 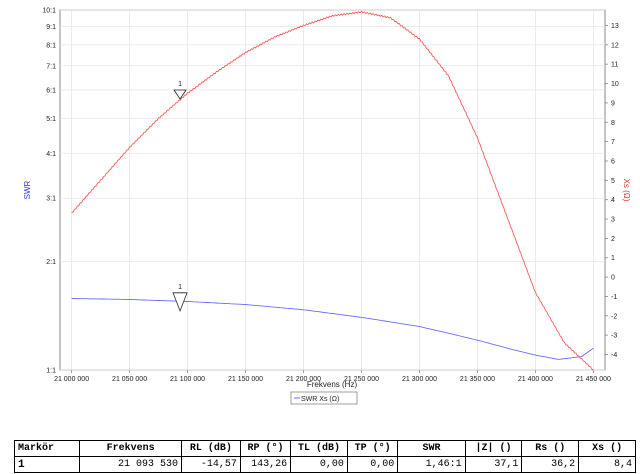 I want to click on legend: SWR Xs (Ω), so click(x=324, y=398).